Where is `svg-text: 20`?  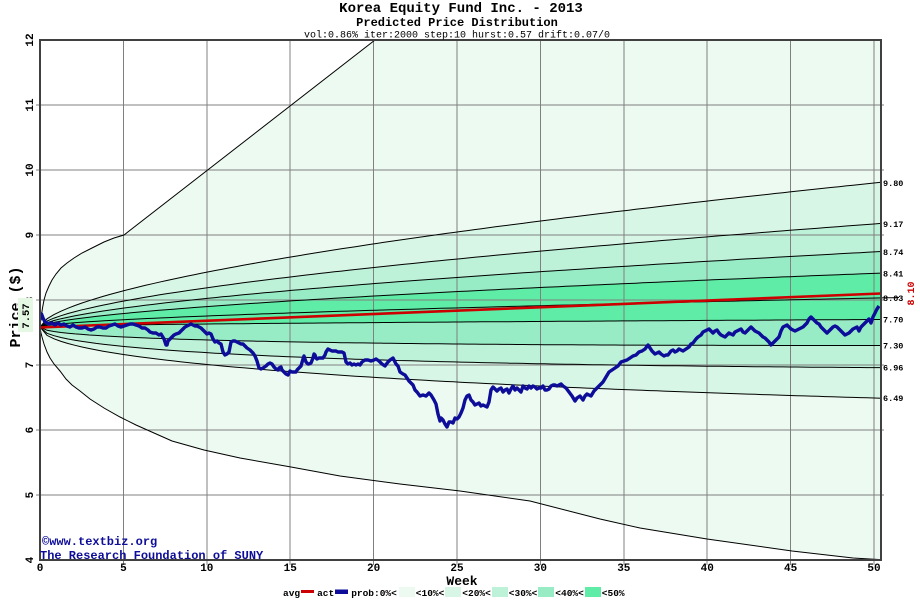 svg-text: 20 is located at coordinates (373, 569).